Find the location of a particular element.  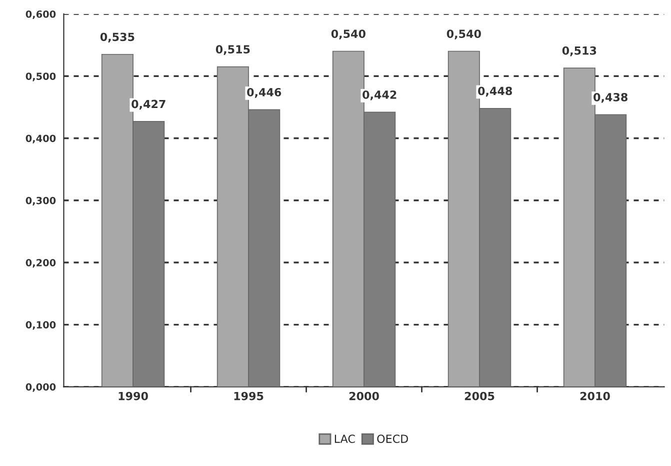

data-label: 0,446 is located at coordinates (264, 93).